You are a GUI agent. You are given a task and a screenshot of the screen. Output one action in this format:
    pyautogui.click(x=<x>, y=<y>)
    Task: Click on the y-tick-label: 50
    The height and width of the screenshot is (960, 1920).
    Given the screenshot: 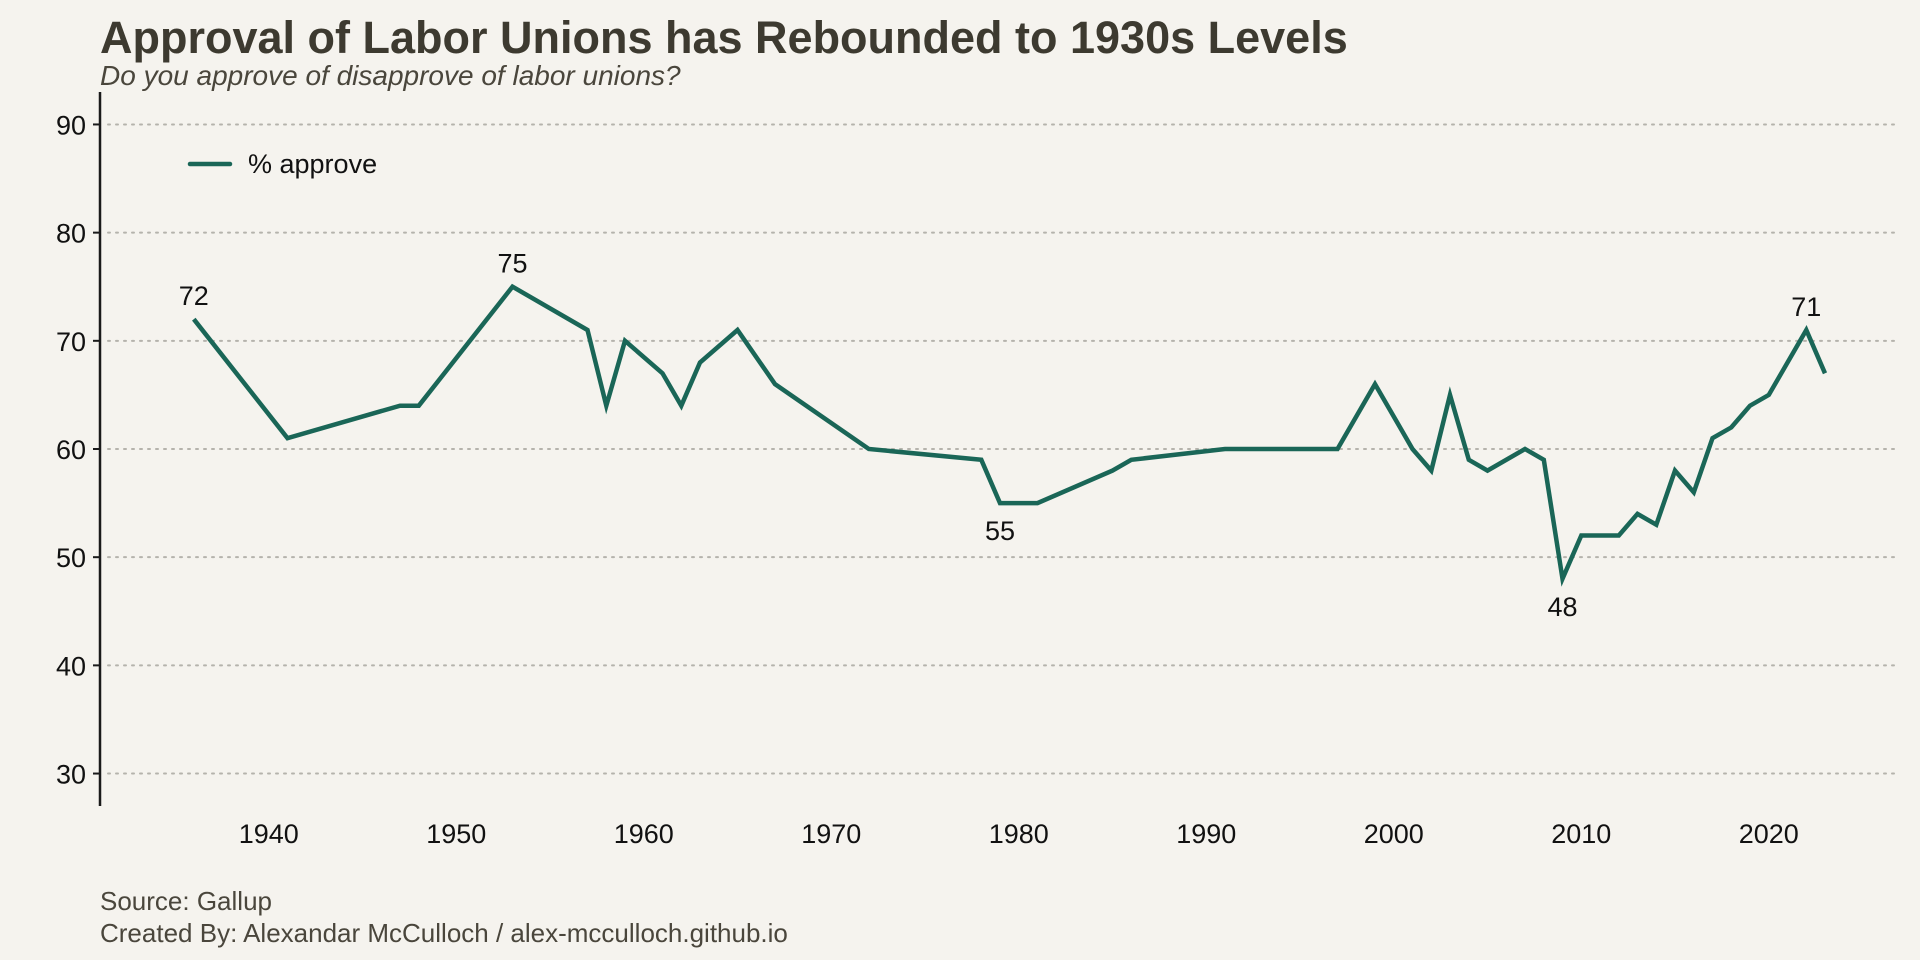 What is the action you would take?
    pyautogui.click(x=71, y=558)
    